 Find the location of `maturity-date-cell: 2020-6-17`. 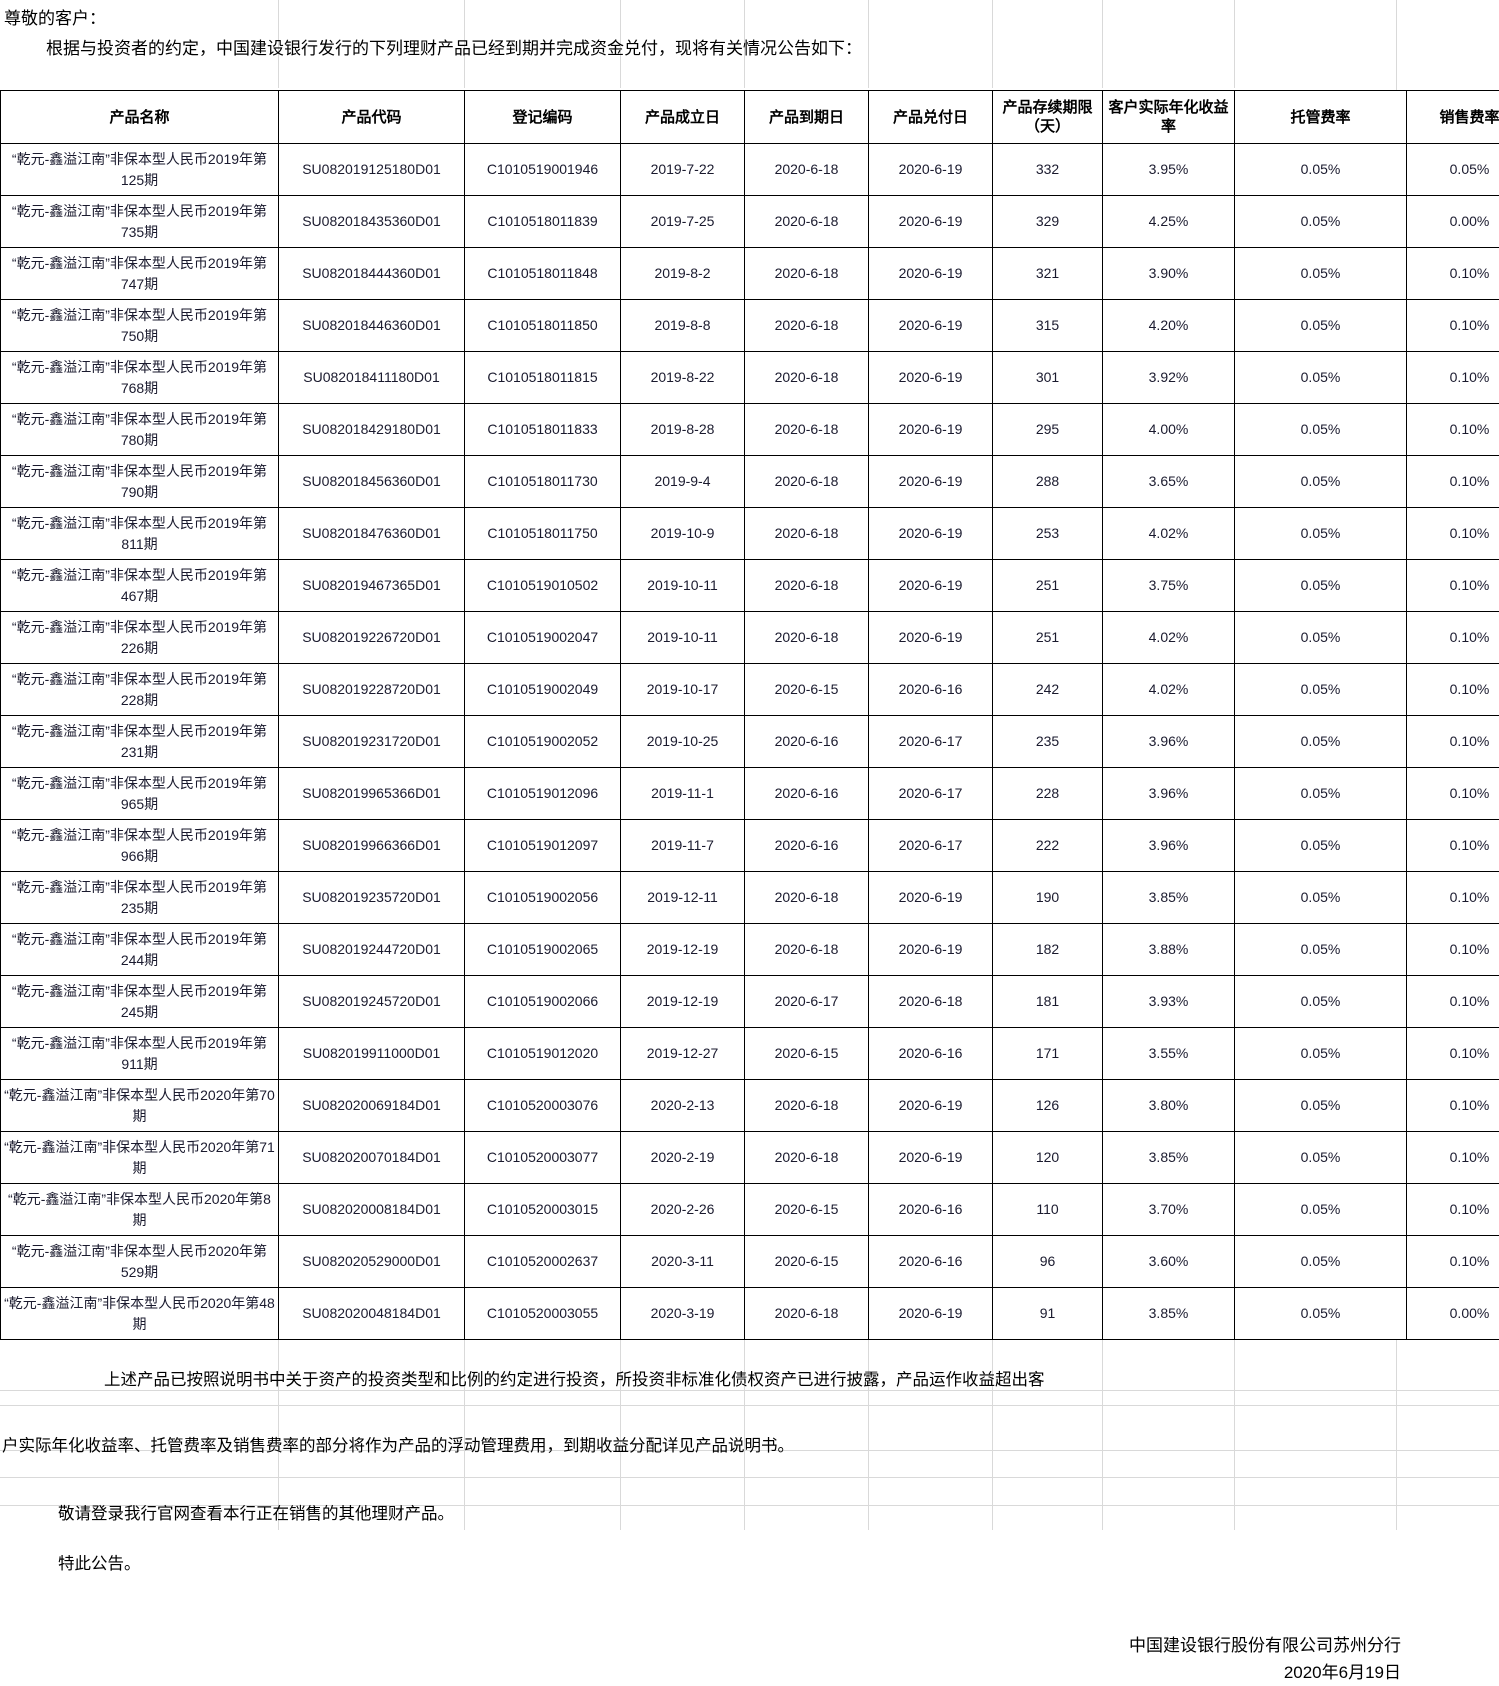

maturity-date-cell: 2020-6-17 is located at coordinates (807, 1002).